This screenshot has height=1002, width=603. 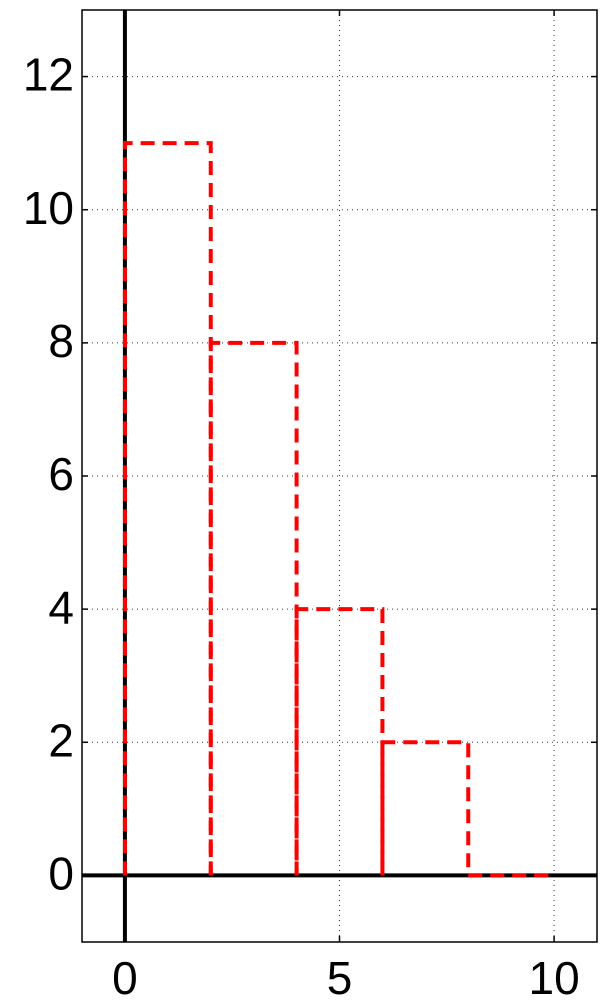 What do you see at coordinates (553, 977) in the screenshot?
I see `x-tick-label: 10` at bounding box center [553, 977].